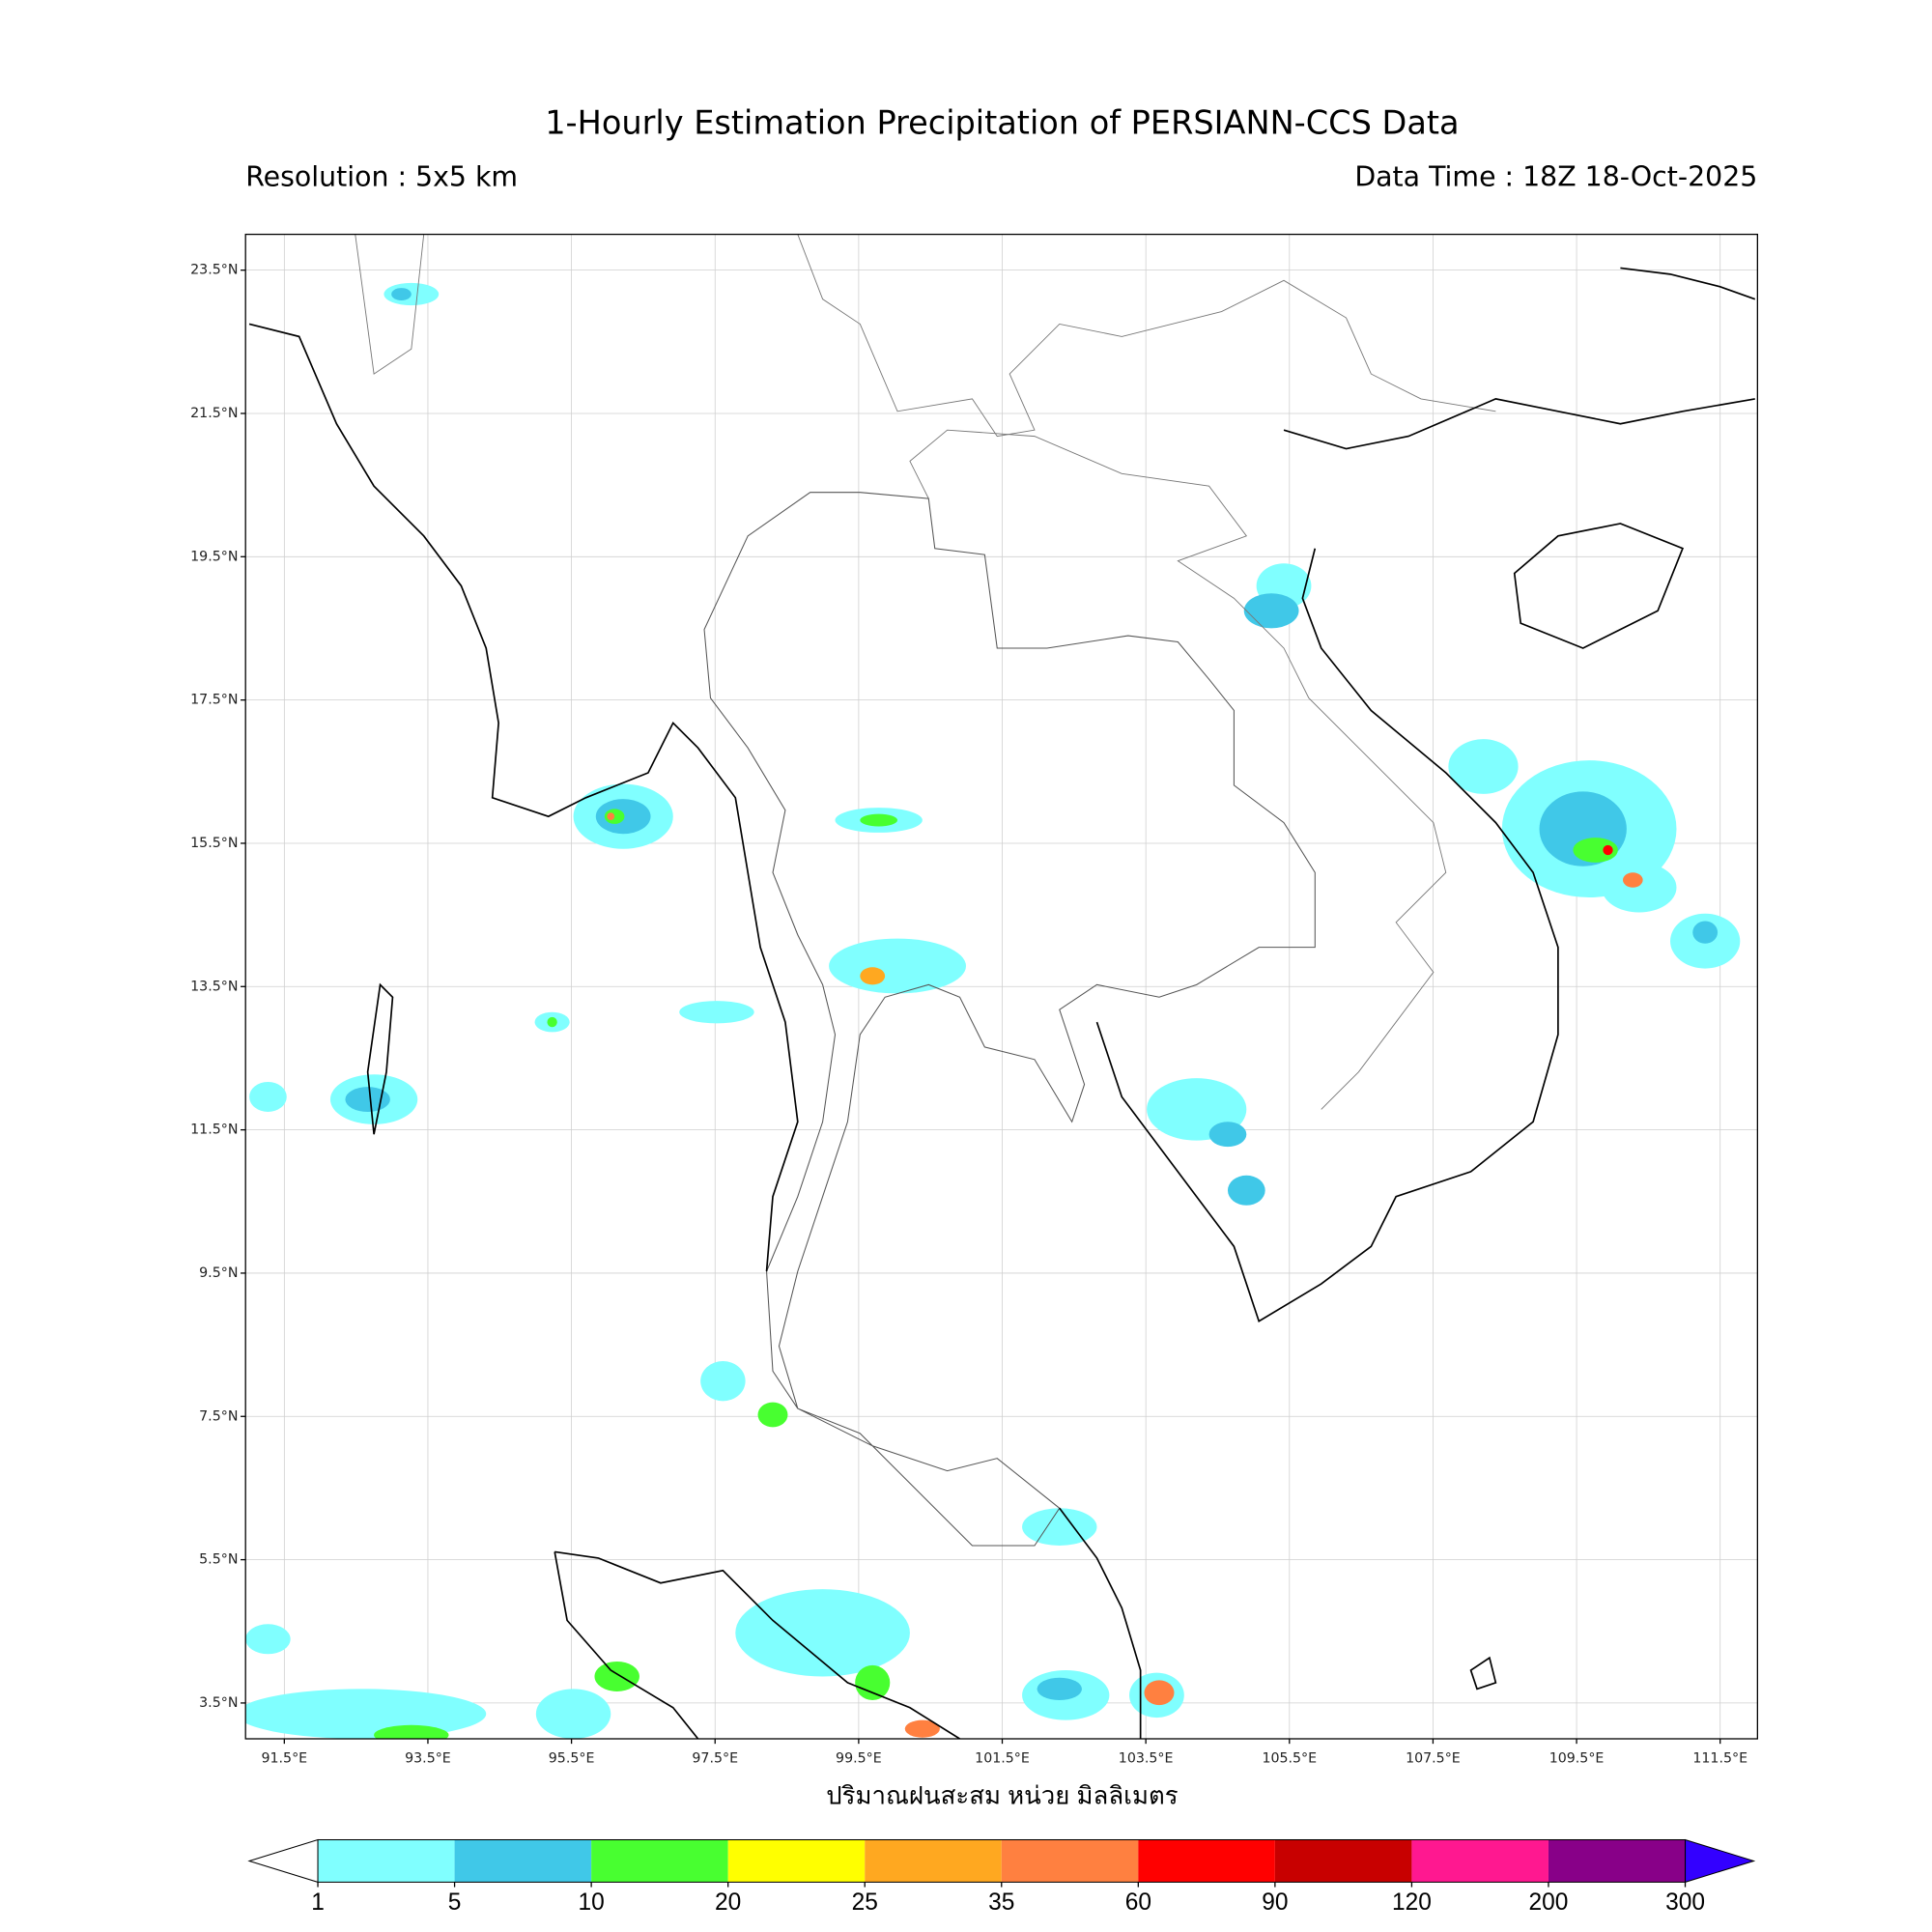  Describe the element at coordinates (728, 1902) in the screenshot. I see `colorbar-label: 20` at that location.